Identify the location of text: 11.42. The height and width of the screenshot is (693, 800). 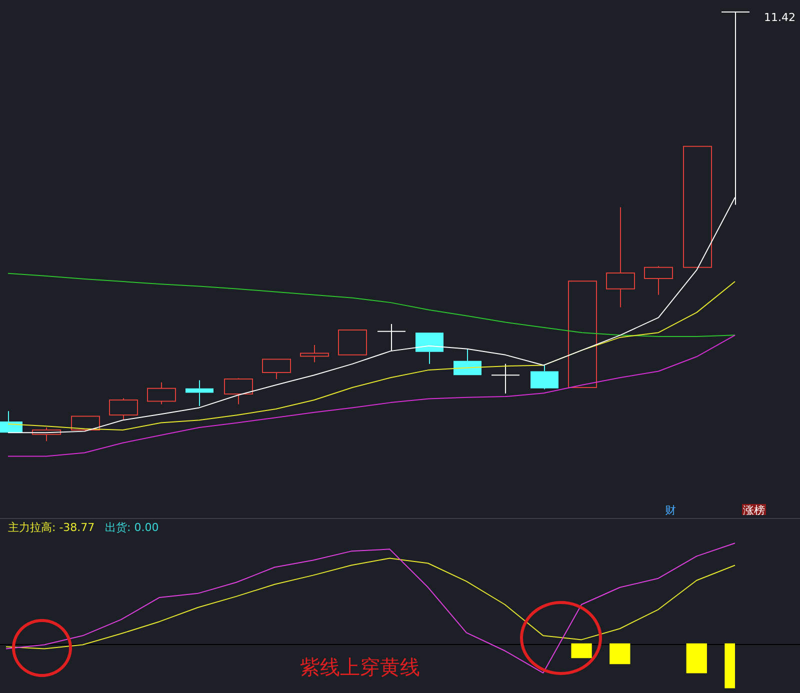
(780, 17).